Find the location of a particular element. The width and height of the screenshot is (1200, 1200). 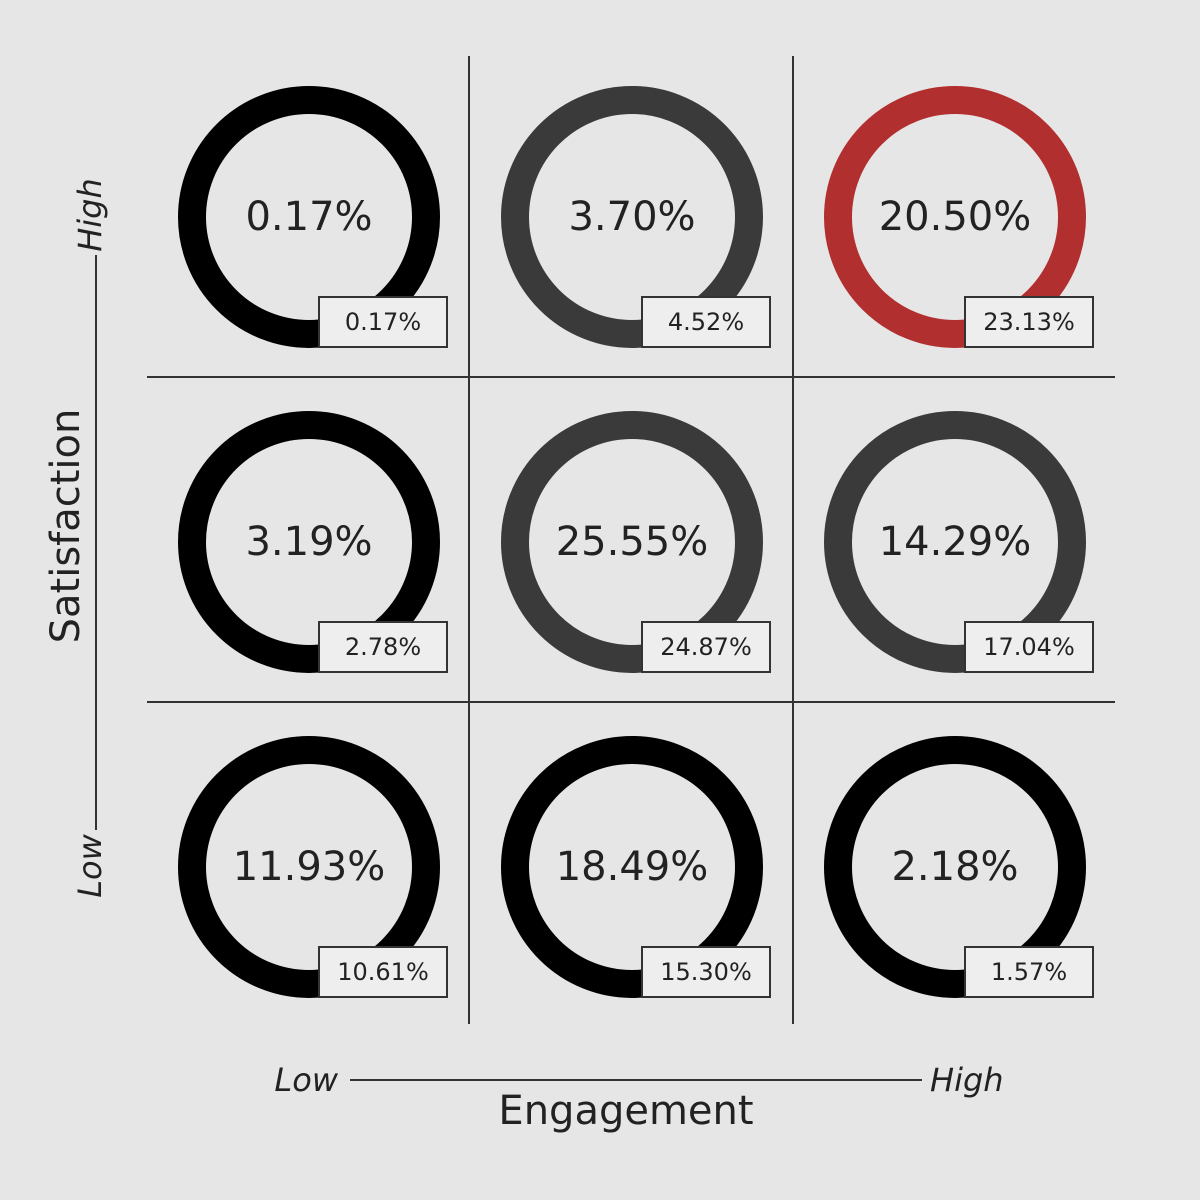

y-axis-high-label: High is located at coordinates (90, 215).